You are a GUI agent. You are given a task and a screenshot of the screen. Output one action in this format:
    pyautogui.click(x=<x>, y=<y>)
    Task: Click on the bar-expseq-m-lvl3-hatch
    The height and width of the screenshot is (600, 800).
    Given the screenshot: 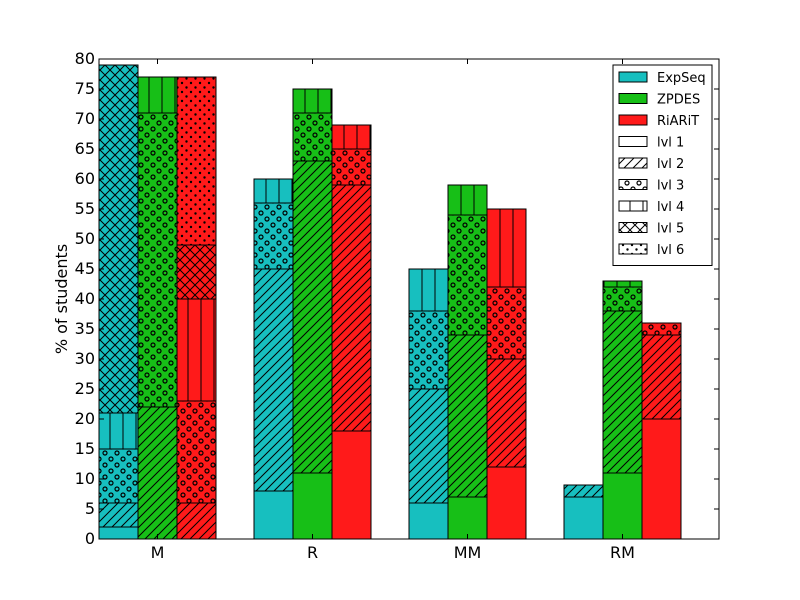 What is the action you would take?
    pyautogui.click(x=118, y=476)
    